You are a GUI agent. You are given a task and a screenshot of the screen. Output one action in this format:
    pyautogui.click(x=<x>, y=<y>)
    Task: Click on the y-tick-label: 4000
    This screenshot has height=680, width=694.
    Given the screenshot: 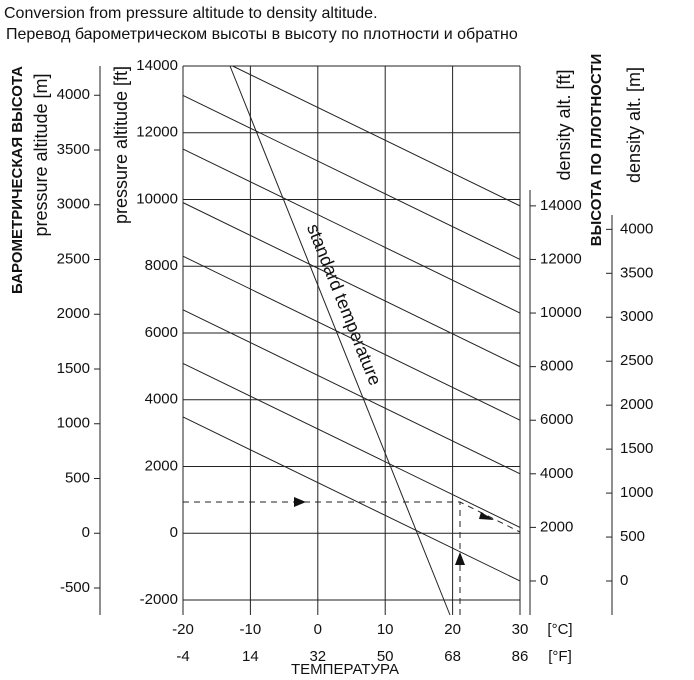 What is the action you would take?
    pyautogui.click(x=161, y=399)
    